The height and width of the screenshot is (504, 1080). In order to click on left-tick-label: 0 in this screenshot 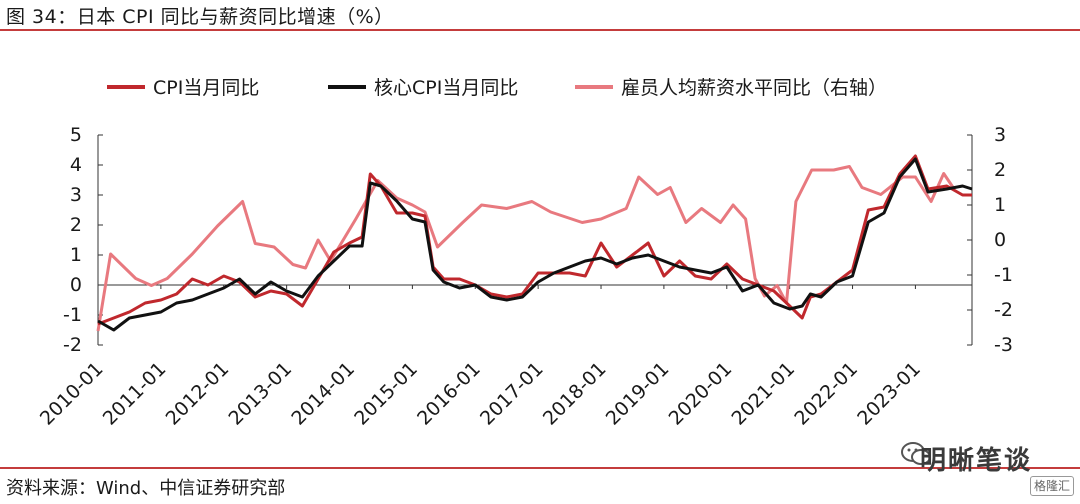, I will do `click(76, 285)`.